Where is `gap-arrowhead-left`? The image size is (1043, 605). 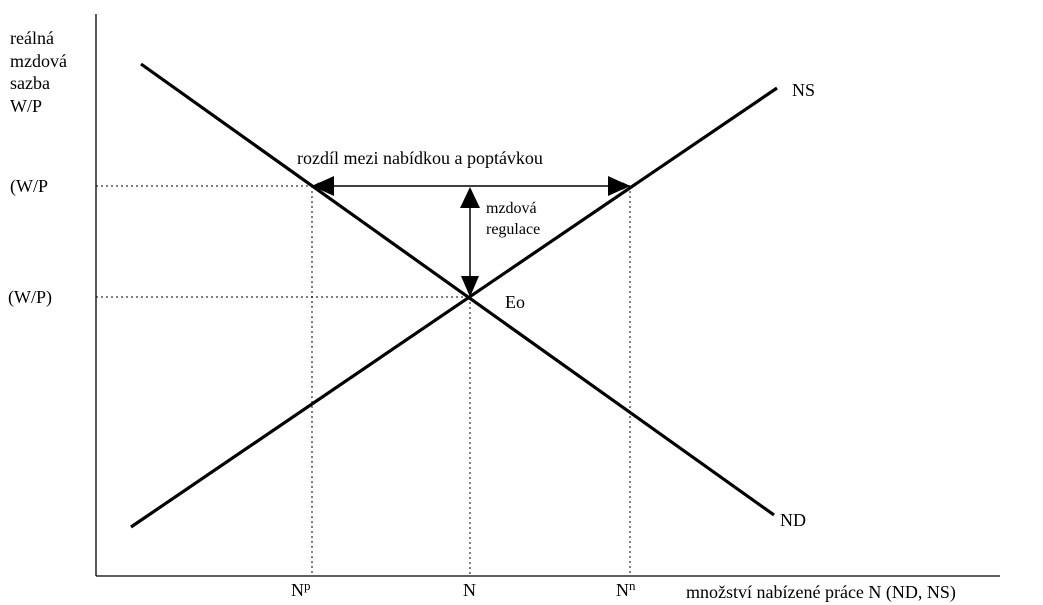
gap-arrowhead-left is located at coordinates (323, 186).